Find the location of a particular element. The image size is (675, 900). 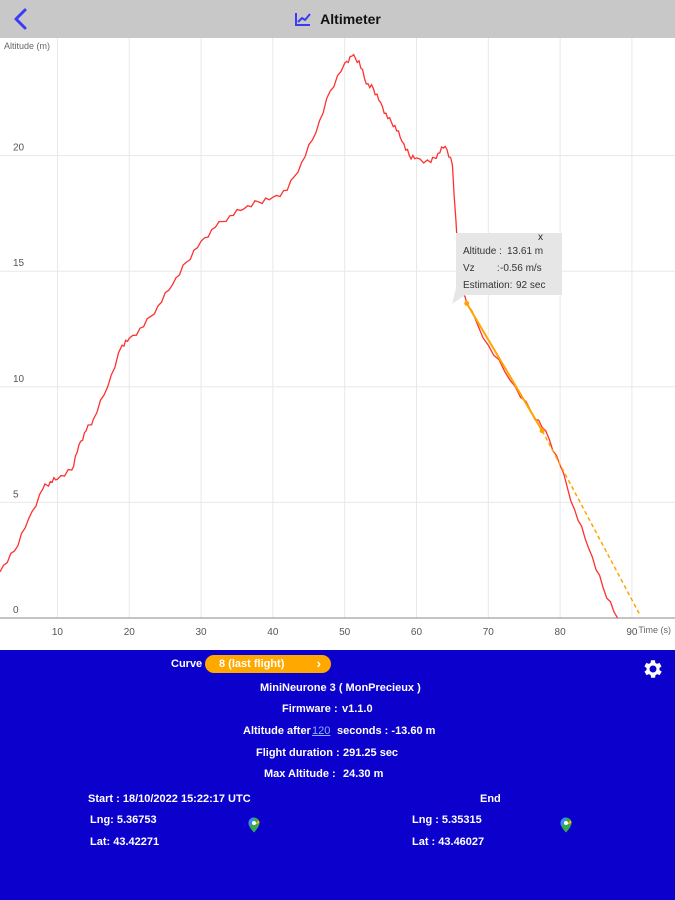

altitude-after-value: seconds : -13.60 m is located at coordinates (386, 731).